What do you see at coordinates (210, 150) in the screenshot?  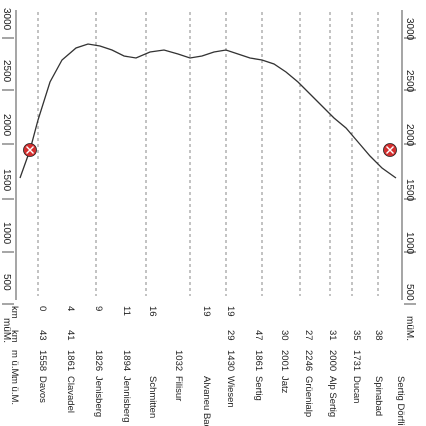 I see `pass-markers` at bounding box center [210, 150].